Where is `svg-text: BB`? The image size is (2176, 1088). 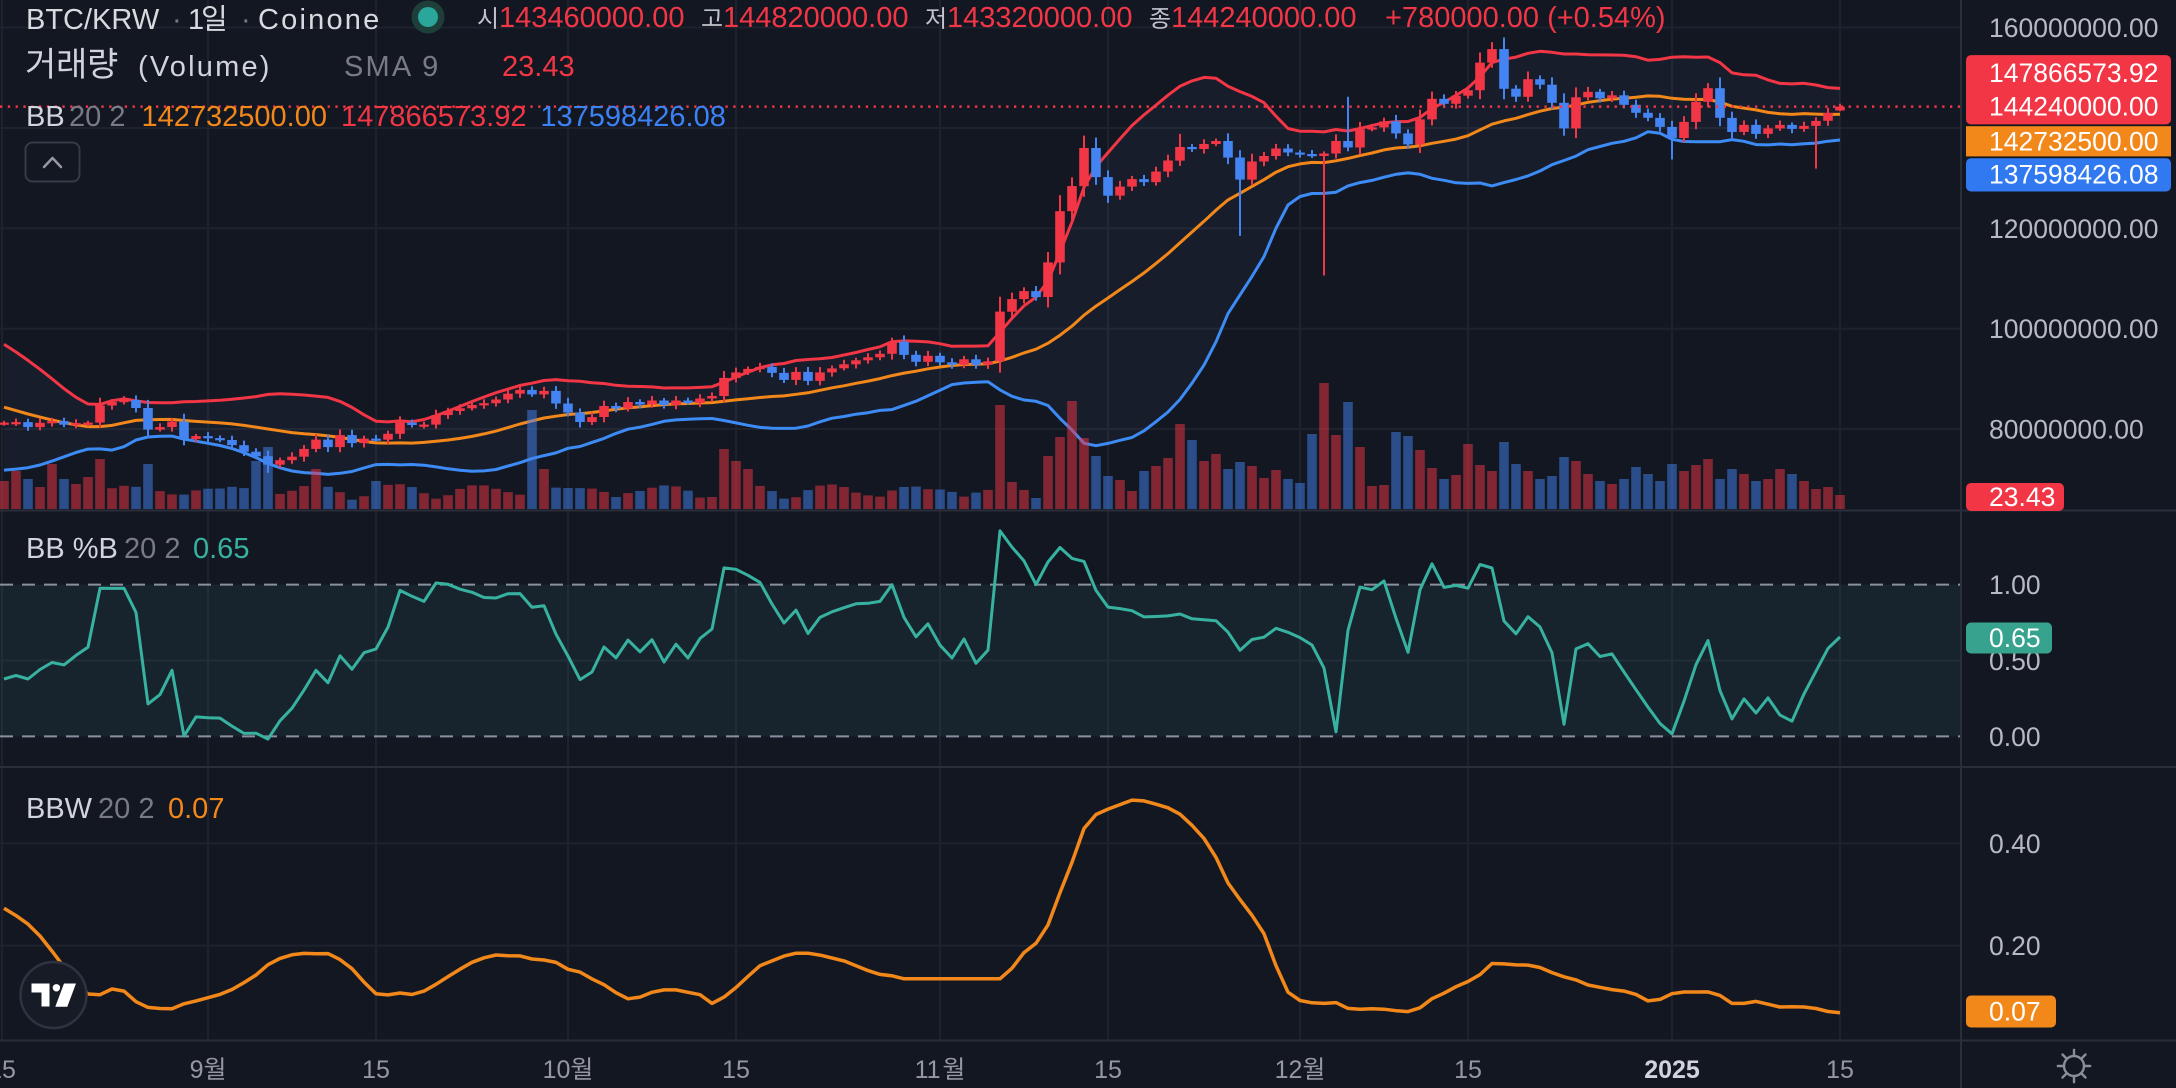
svg-text: BB is located at coordinates (45, 117).